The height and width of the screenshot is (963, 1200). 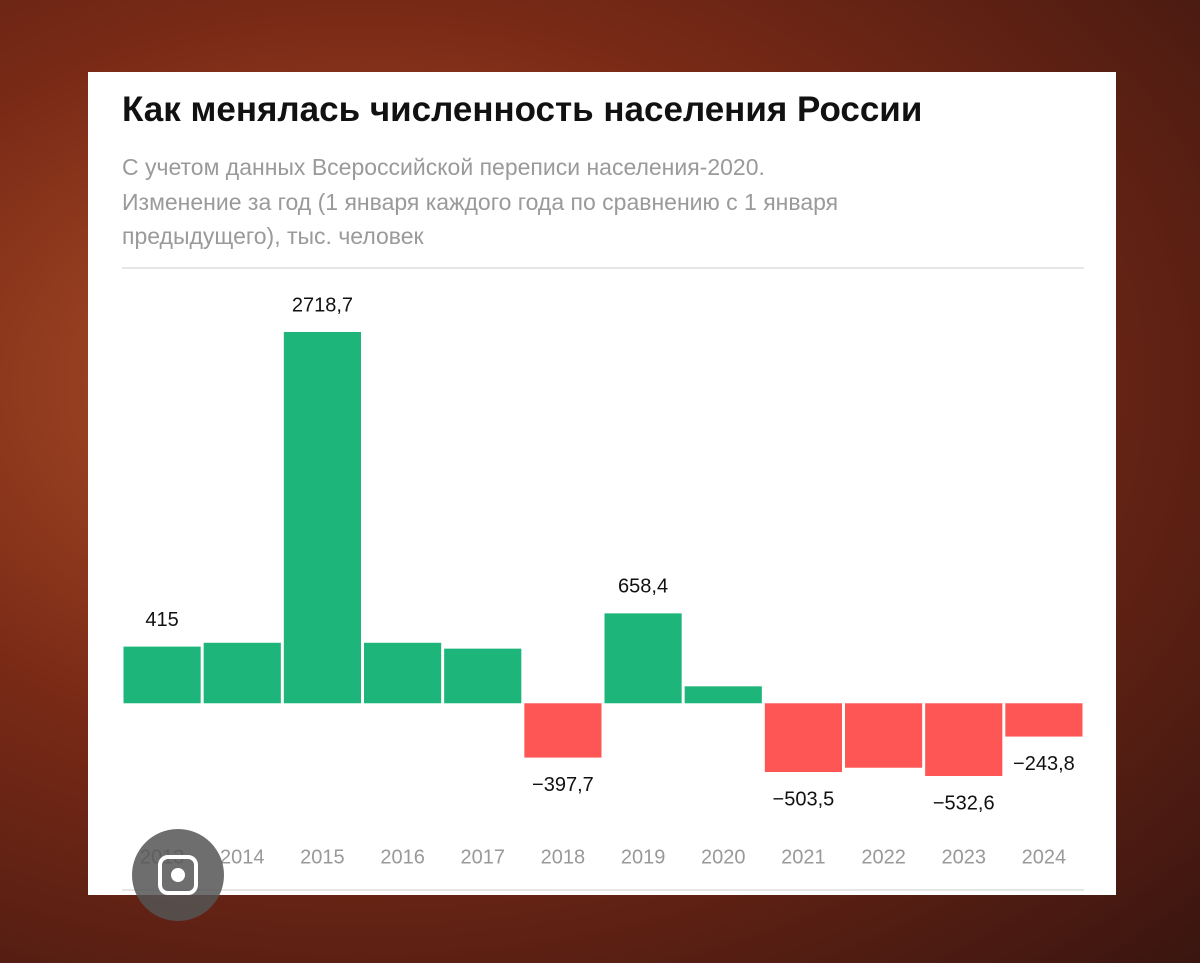 What do you see at coordinates (322, 857) in the screenshot?
I see `x-tick-label: 2015` at bounding box center [322, 857].